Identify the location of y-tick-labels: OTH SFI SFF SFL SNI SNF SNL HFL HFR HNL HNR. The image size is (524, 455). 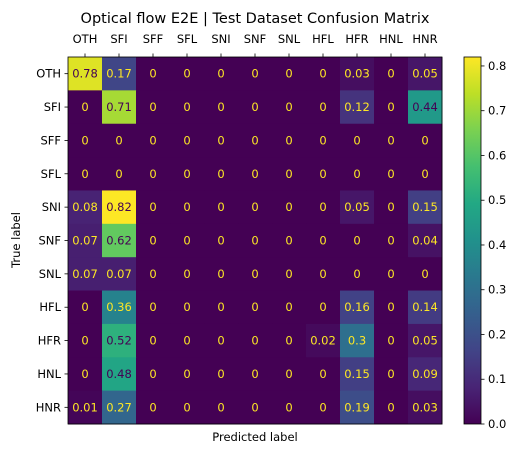
(52, 240).